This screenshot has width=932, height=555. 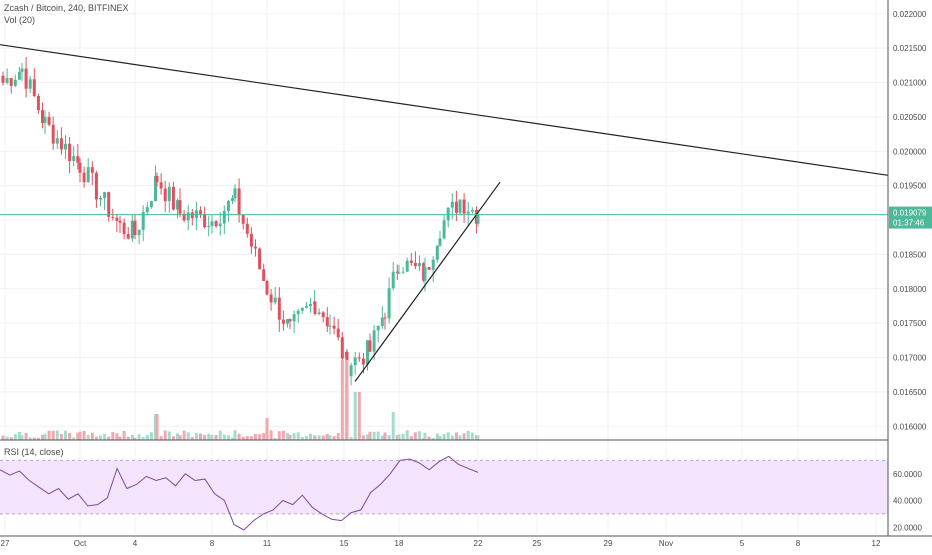 What do you see at coordinates (19, 20) in the screenshot?
I see `volume-legend: Vol (20)` at bounding box center [19, 20].